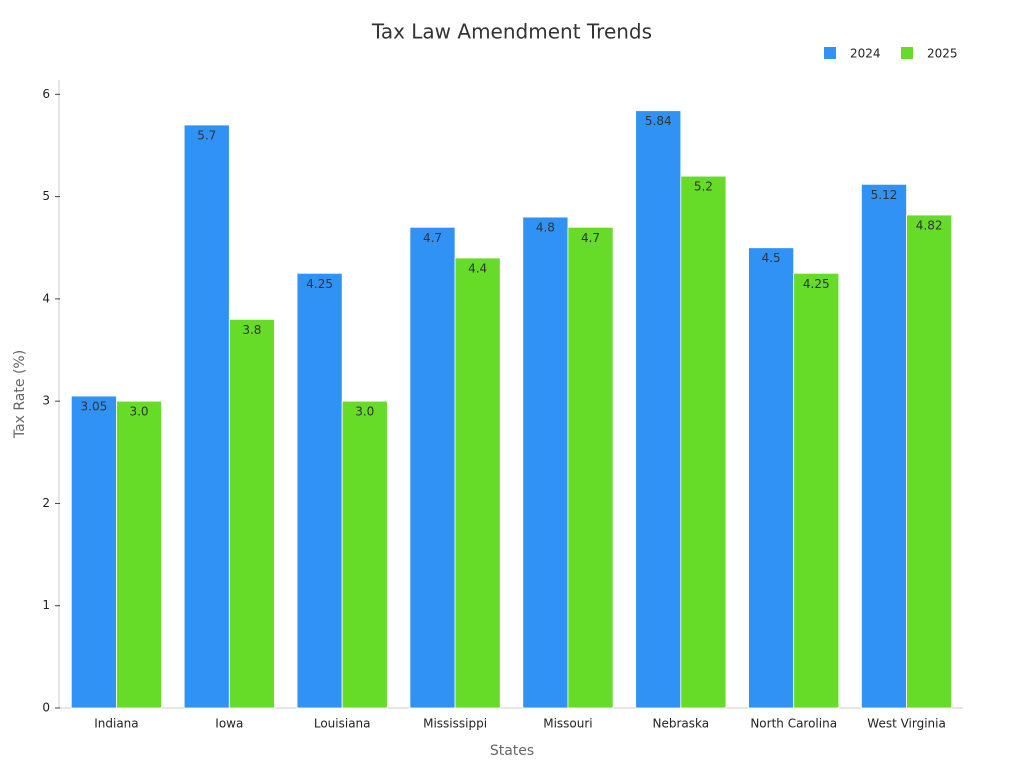 The height and width of the screenshot is (768, 1024). Describe the element at coordinates (46, 401) in the screenshot. I see `y-tick-label: 3` at that location.